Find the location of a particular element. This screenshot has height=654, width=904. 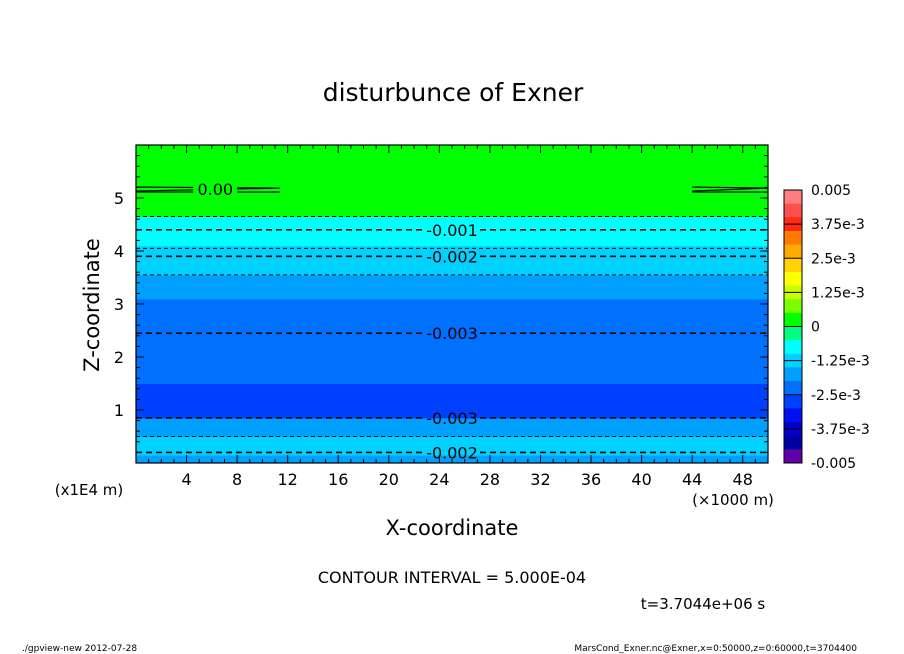

colorbar-label-1: 3.75e-3 is located at coordinates (838, 225).